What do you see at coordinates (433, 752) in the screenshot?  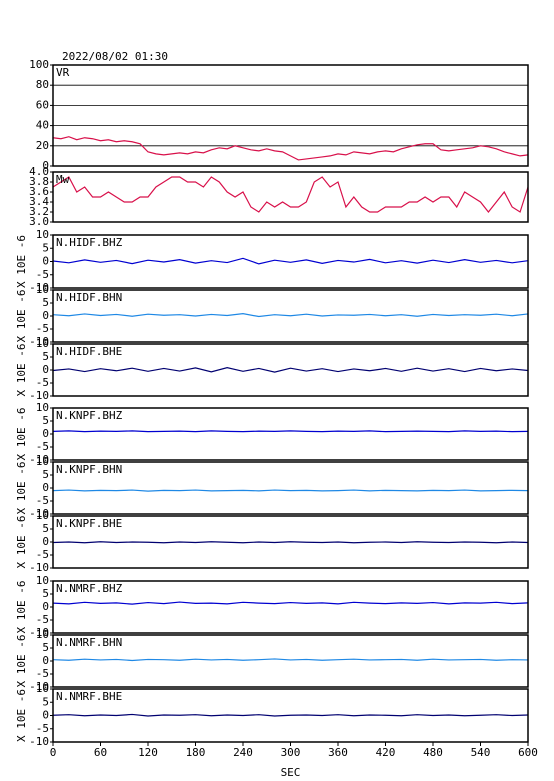 I see `x-tick-label: 480` at bounding box center [433, 752].